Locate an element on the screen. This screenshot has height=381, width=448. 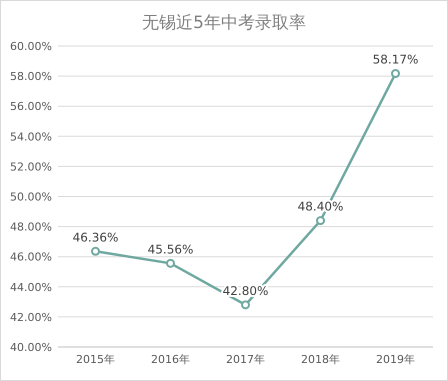
y-tick-label: 50.00% is located at coordinates (31, 197).